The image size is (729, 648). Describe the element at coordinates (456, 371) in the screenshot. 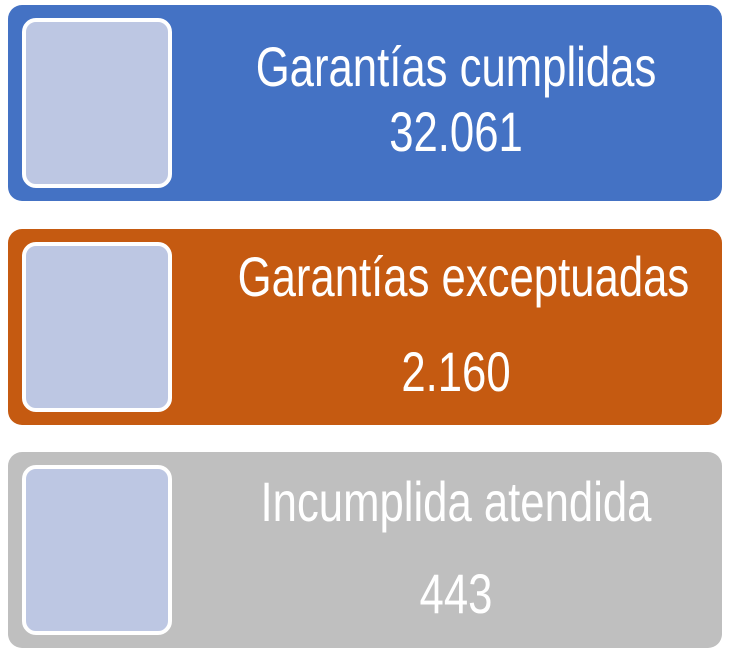

I see `card-value: 2.160` at that location.